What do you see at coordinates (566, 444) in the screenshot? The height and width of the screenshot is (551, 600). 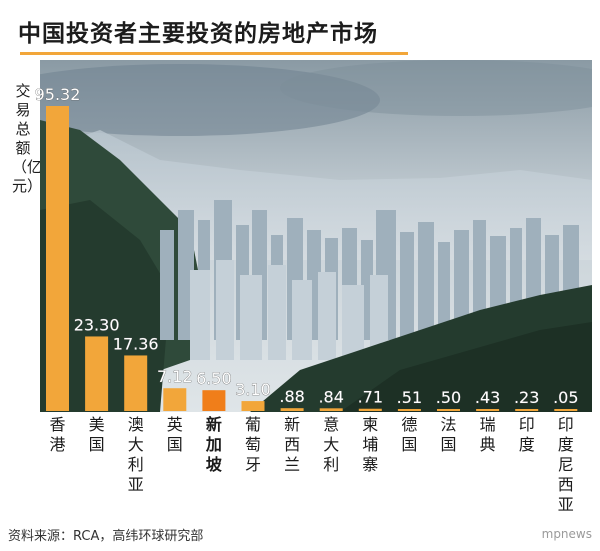 I see `category-label-印度尼西亚-1: 度` at bounding box center [566, 444].